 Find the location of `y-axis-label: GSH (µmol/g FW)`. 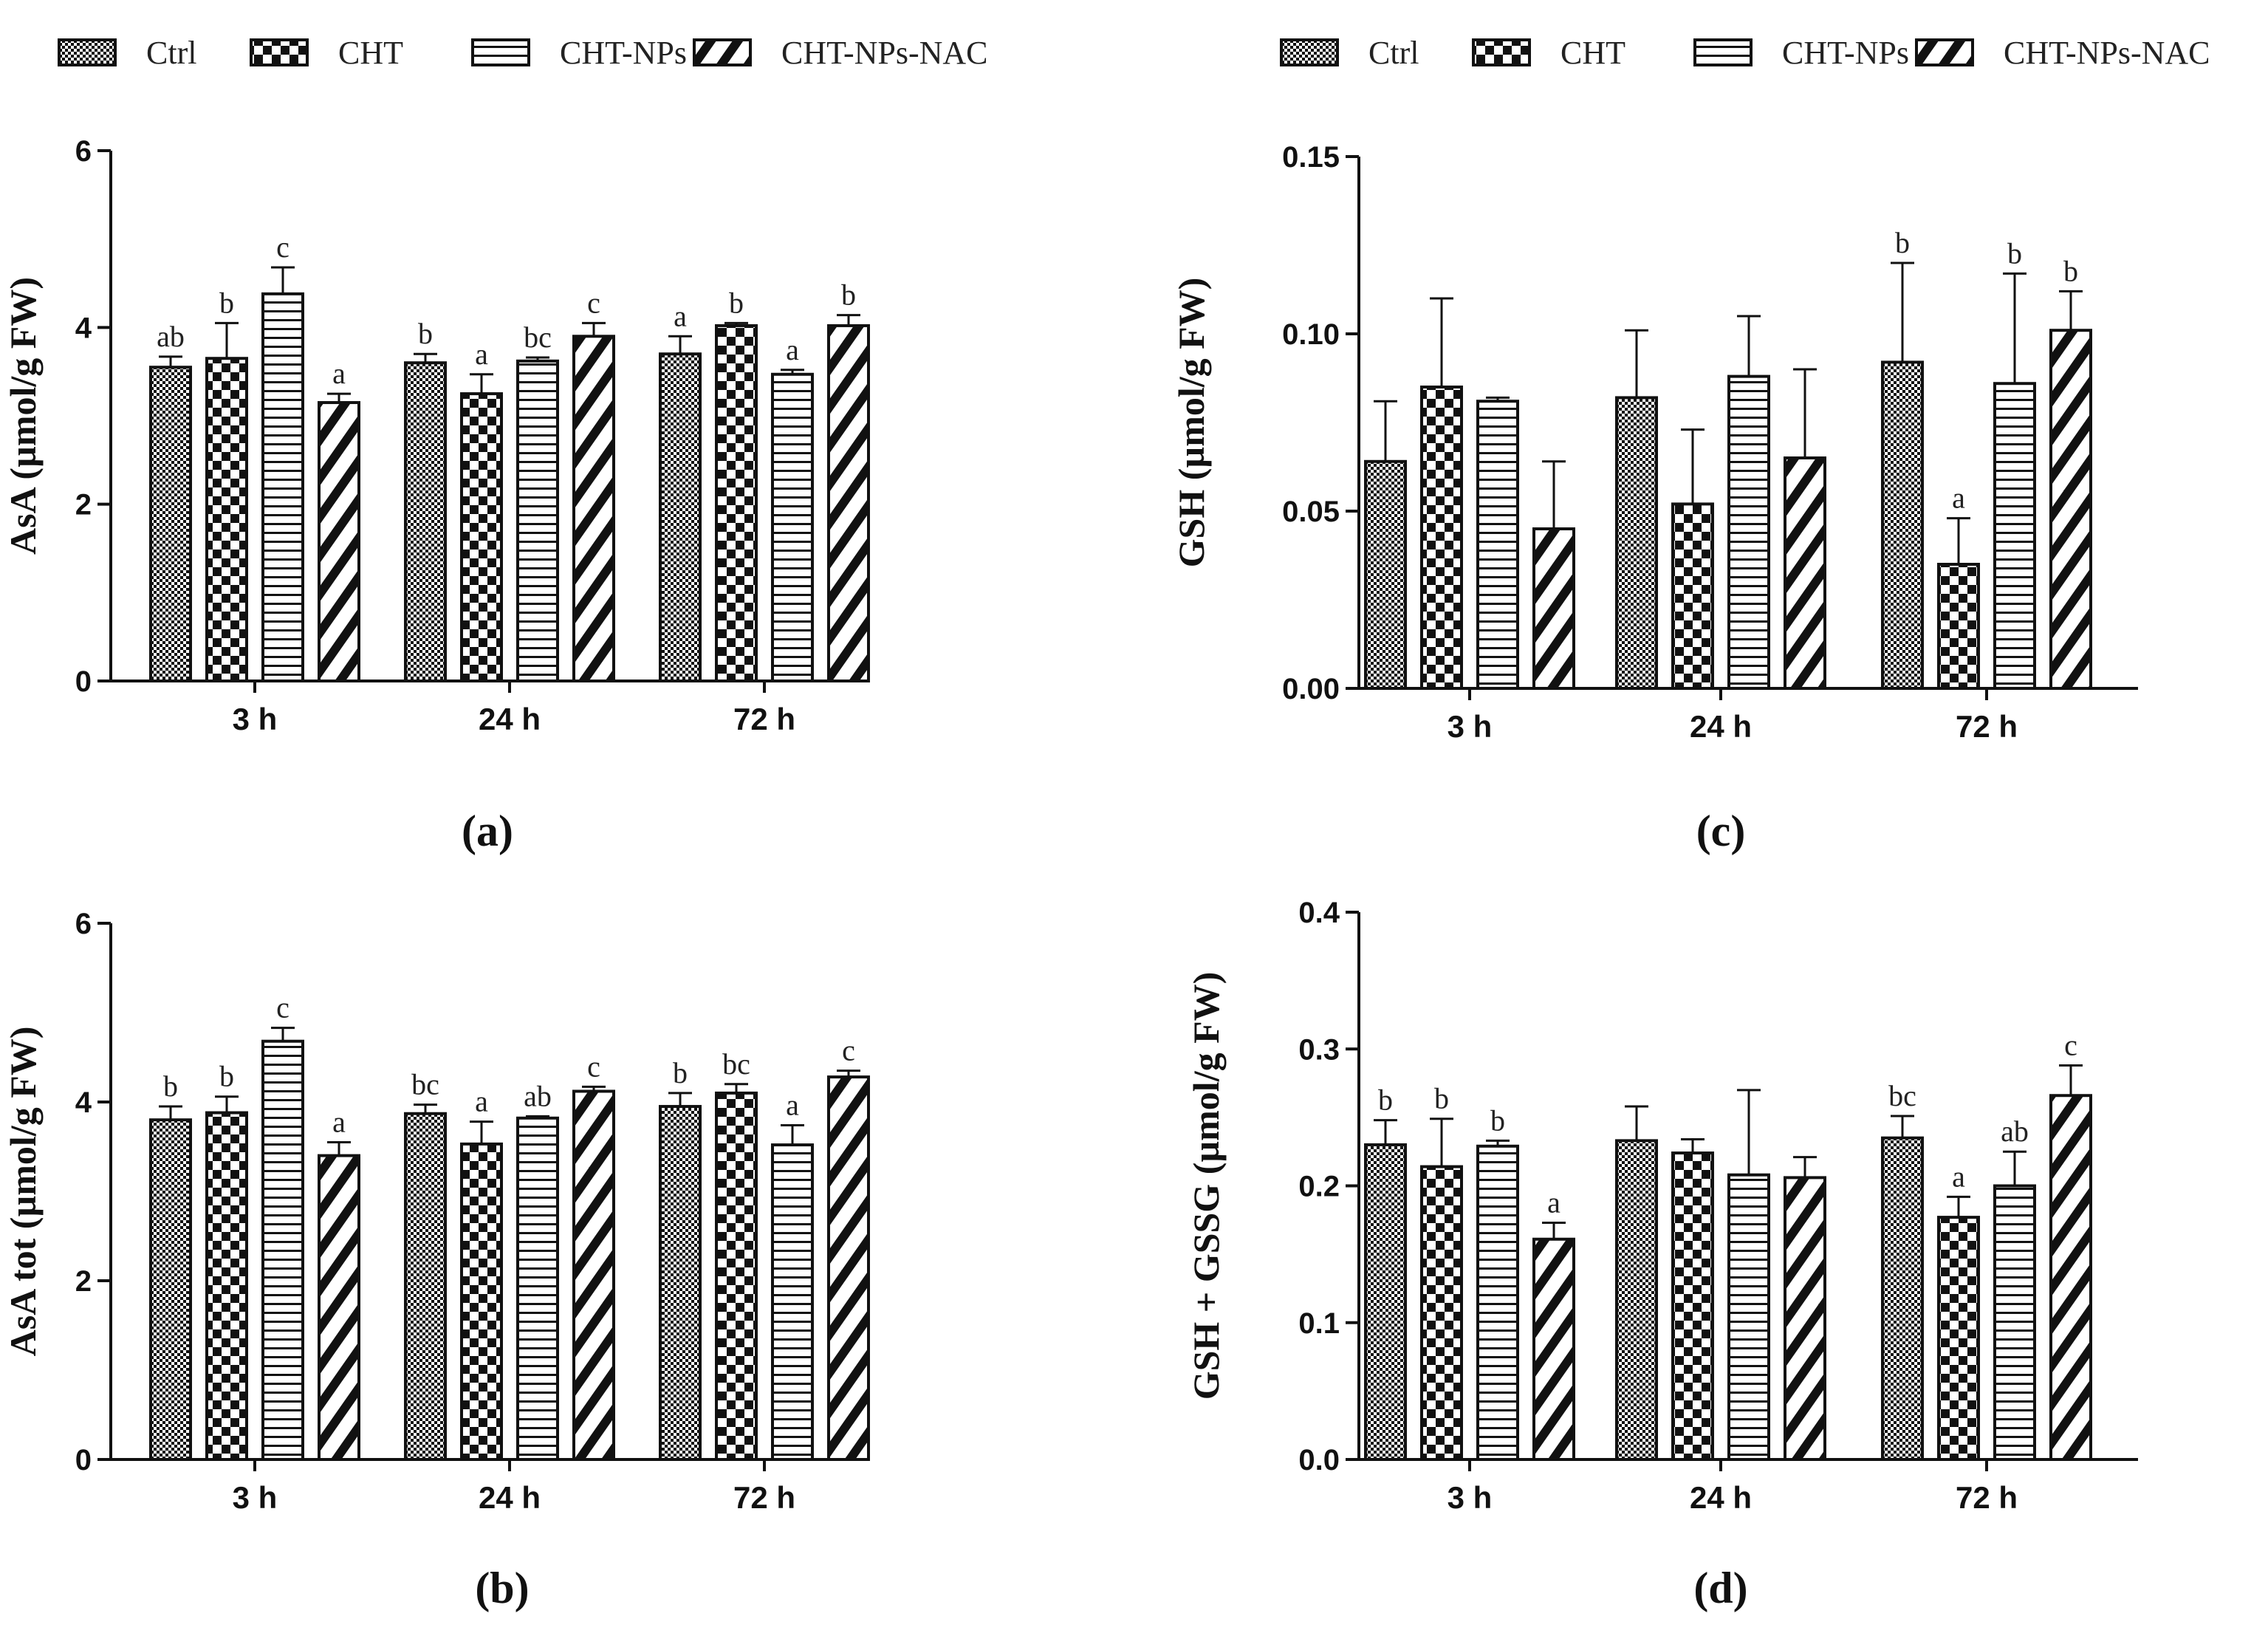

y-axis-label: GSH (µmol/g FW) is located at coordinates (1192, 423).